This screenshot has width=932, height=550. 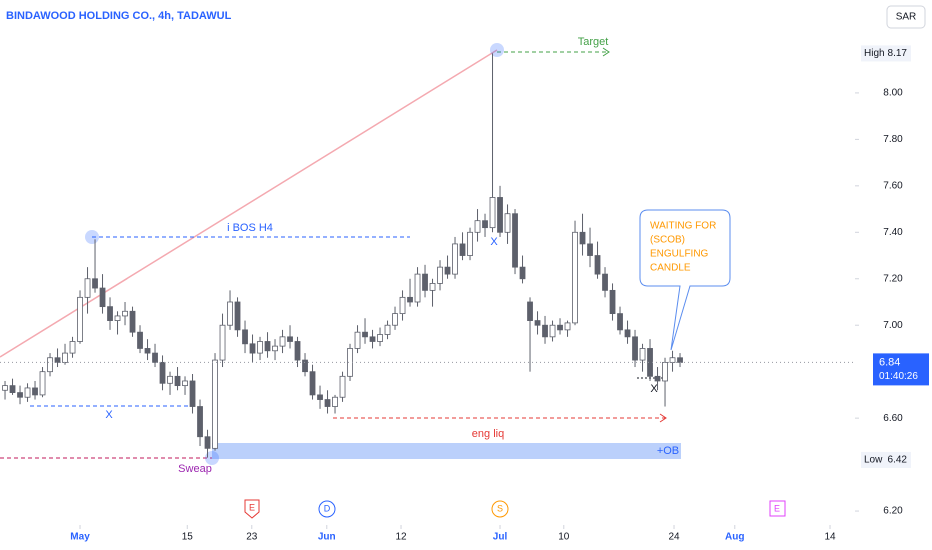 I want to click on event-label: D, so click(x=327, y=508).